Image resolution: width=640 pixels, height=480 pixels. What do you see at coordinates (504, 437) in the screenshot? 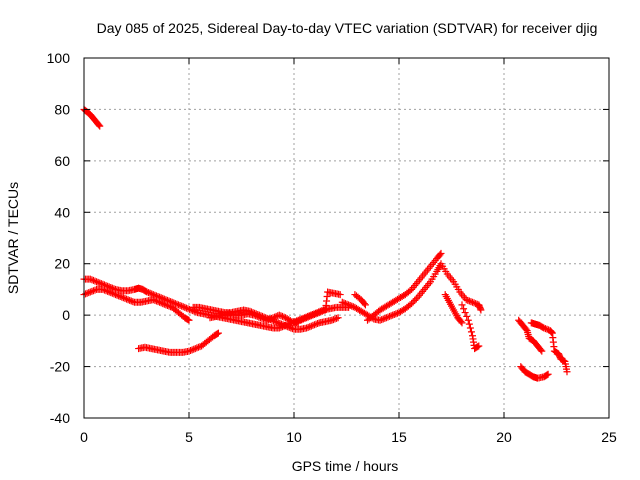
I see `x-tick-label: 20` at bounding box center [504, 437].